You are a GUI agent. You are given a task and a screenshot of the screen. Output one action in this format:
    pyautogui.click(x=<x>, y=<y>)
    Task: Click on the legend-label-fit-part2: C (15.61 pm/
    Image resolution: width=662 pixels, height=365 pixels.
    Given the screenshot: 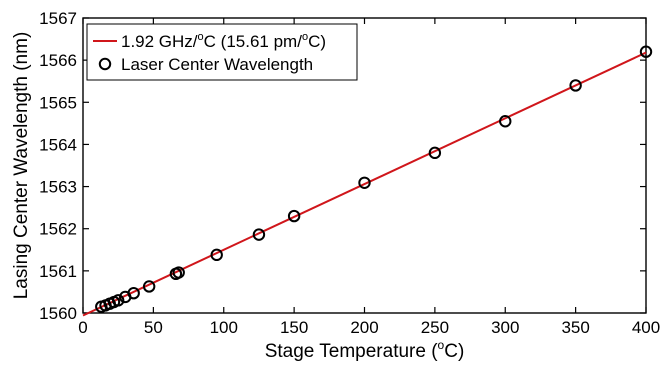 What is the action you would take?
    pyautogui.click(x=253, y=41)
    